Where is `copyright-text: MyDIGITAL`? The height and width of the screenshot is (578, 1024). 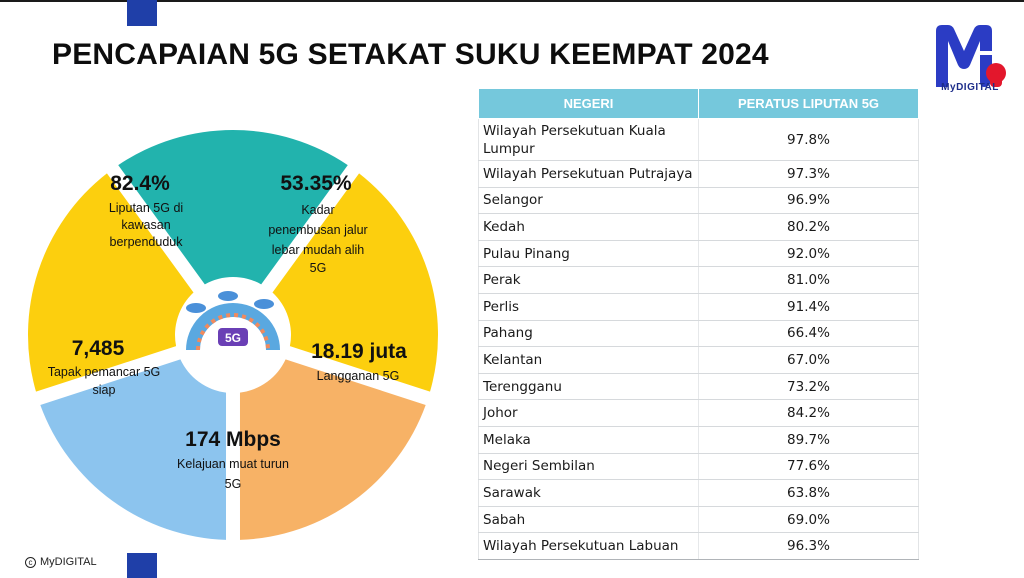
copyright-text: MyDIGITAL is located at coordinates (68, 562).